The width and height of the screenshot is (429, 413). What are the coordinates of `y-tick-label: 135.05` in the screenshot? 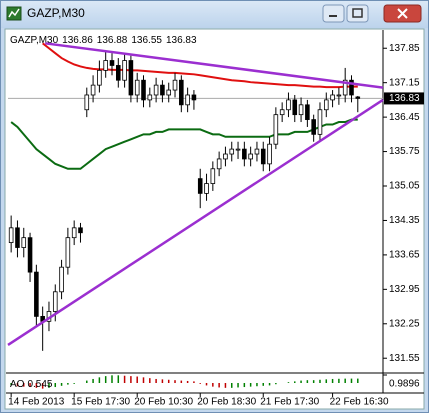 It's located at (404, 186).